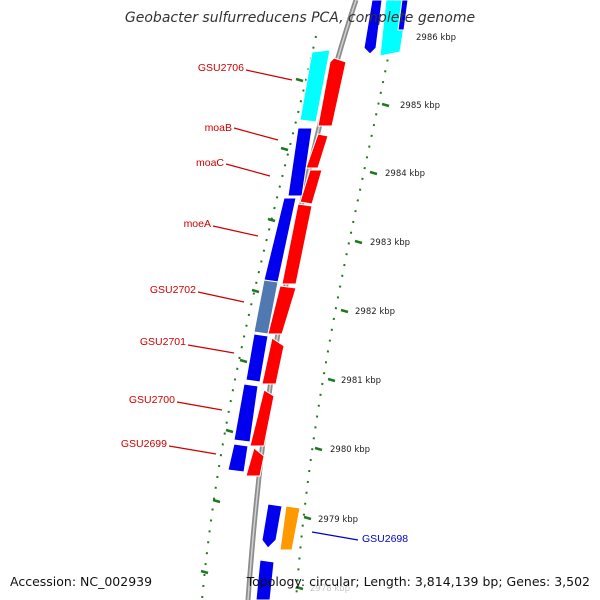 This screenshot has height=600, width=600. I want to click on gene-blue-top, so click(373, 27).